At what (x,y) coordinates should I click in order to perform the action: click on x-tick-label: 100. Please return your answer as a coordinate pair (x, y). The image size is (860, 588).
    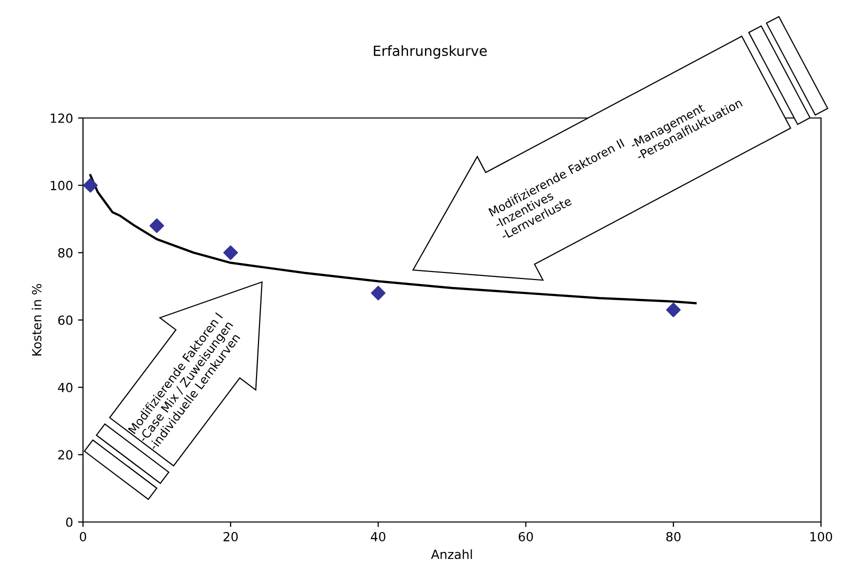
    Looking at the image, I should click on (821, 537).